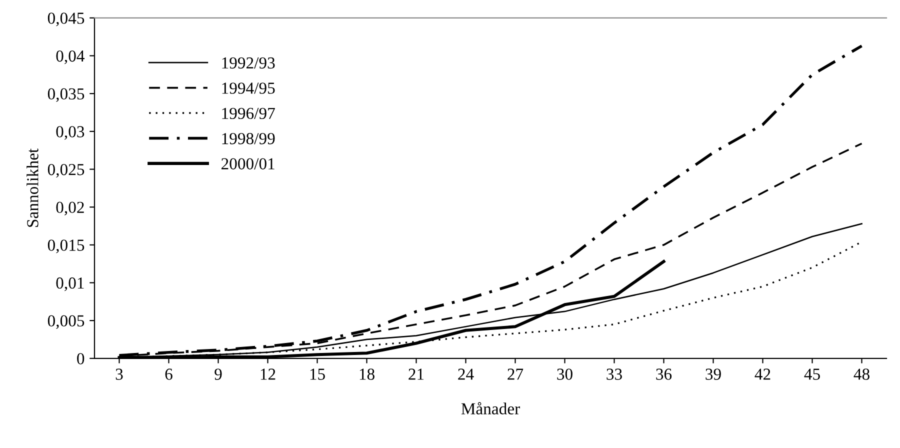  What do you see at coordinates (66, 171) in the screenshot?
I see `y-tick-label: 0,025` at bounding box center [66, 171].